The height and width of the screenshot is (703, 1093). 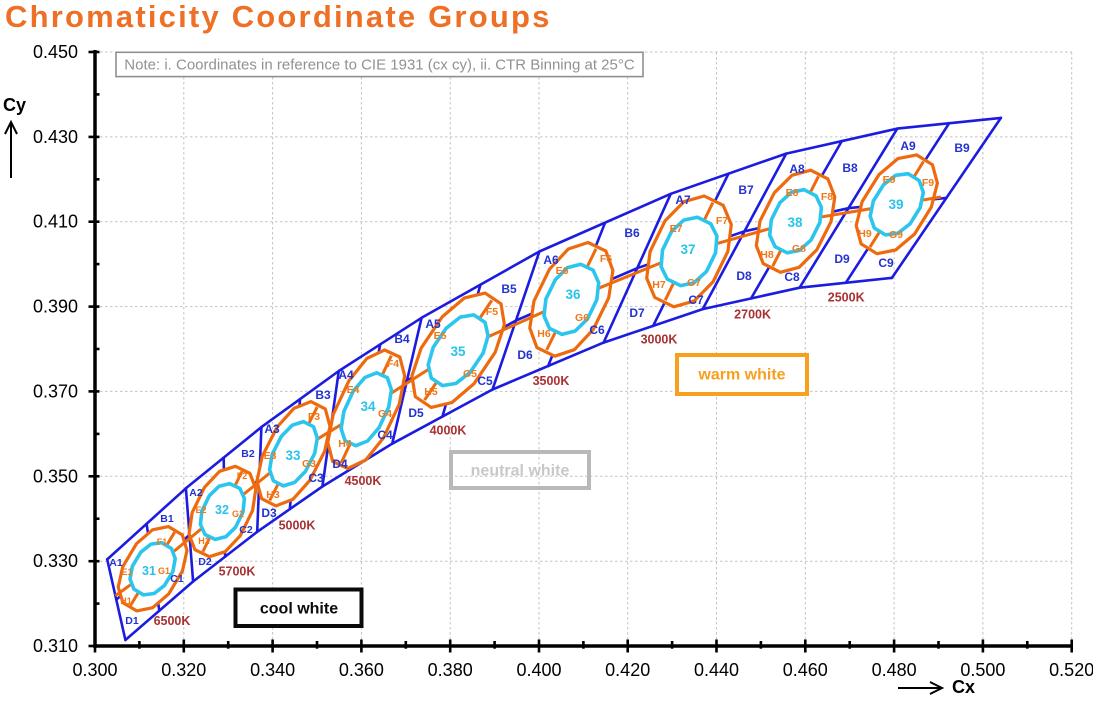 What do you see at coordinates (450, 670) in the screenshot?
I see `svg-text: 0.380` at bounding box center [450, 670].